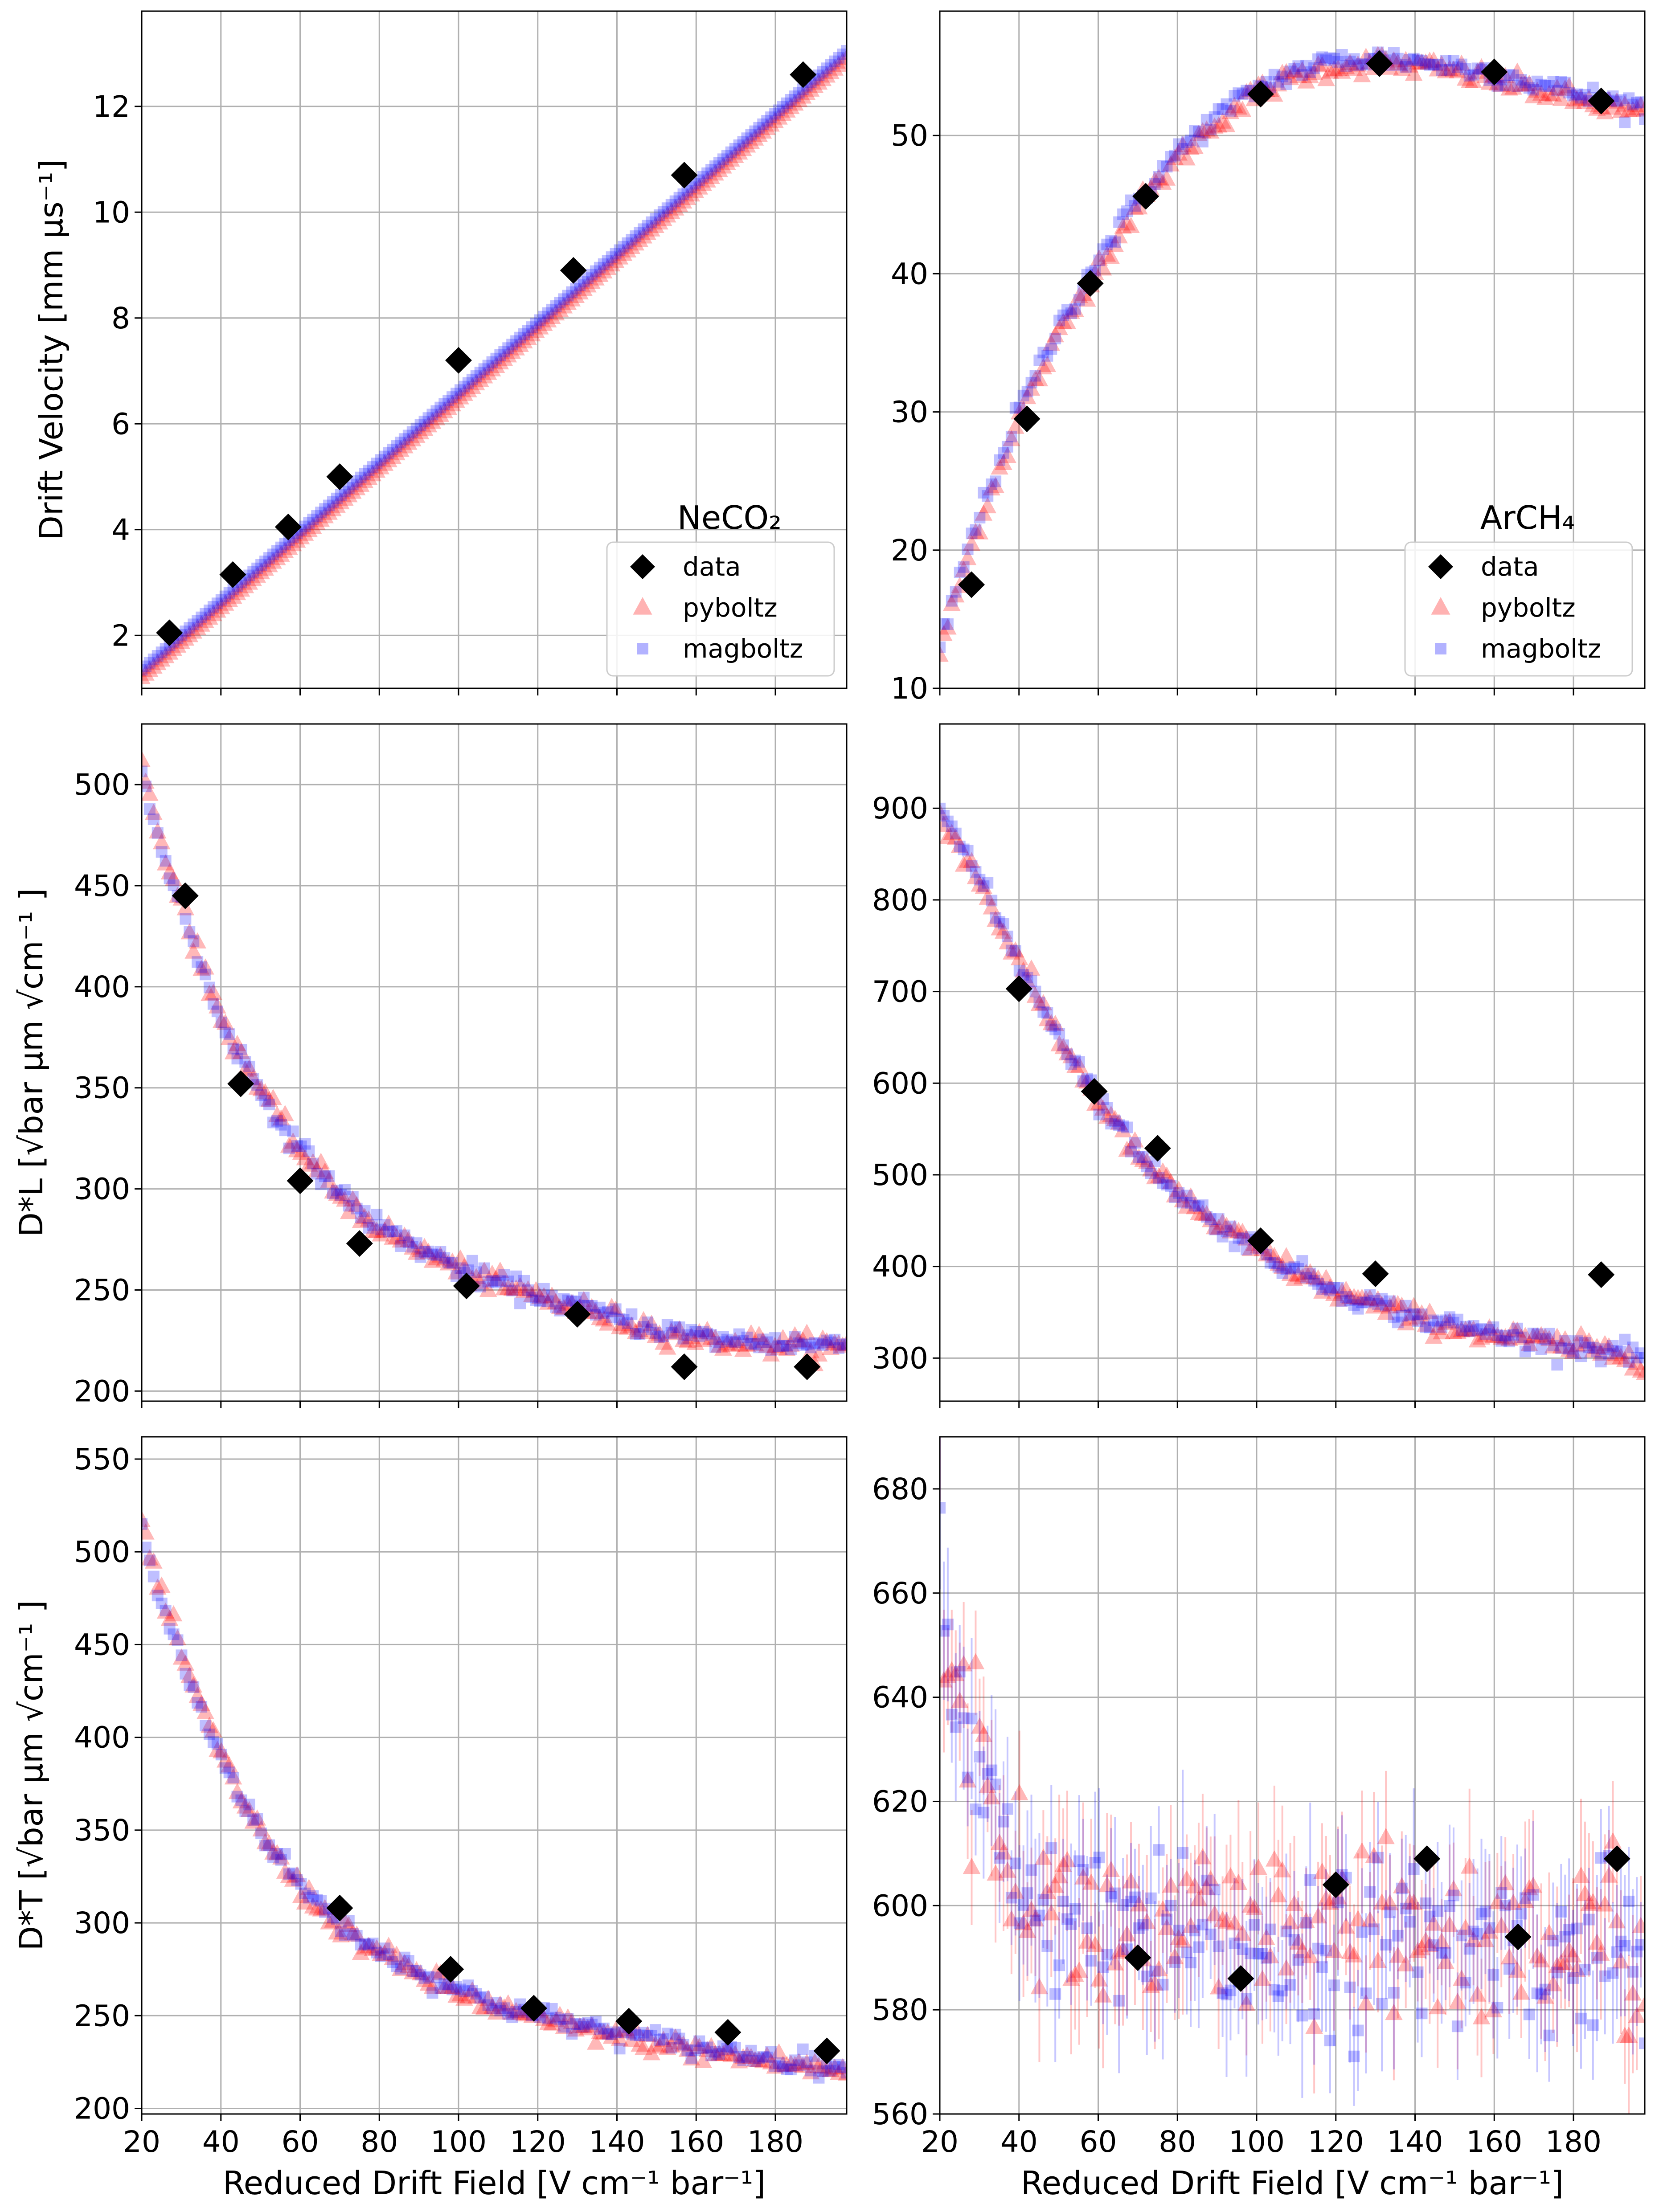 The image size is (1655, 2212). I want to click on y-tick-label: 500, so click(102, 1552).